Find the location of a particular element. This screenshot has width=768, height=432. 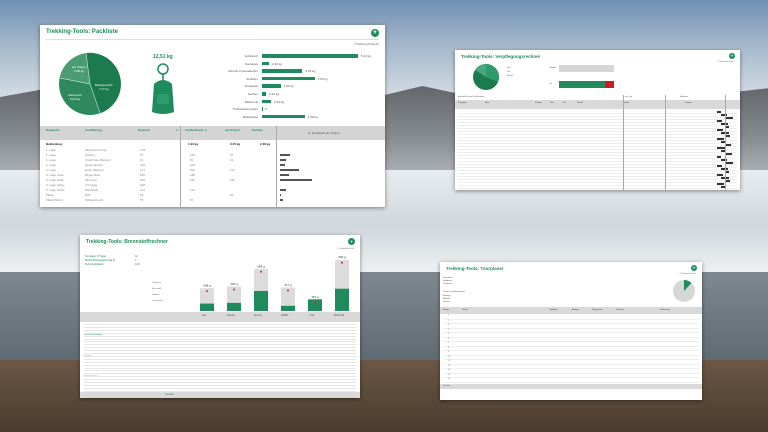

param-label: Bedarf Warmwasser/Tag (l) is located at coordinates (100, 260).